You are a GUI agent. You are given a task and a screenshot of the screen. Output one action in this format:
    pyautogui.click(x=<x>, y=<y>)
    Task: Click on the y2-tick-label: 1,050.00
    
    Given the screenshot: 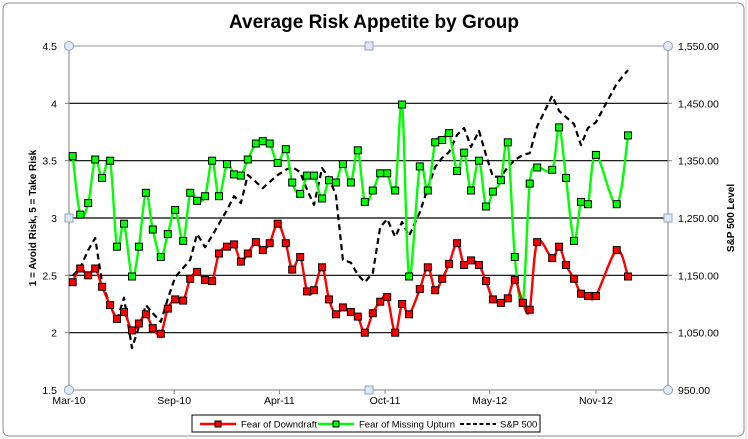 What is the action you would take?
    pyautogui.click(x=698, y=334)
    